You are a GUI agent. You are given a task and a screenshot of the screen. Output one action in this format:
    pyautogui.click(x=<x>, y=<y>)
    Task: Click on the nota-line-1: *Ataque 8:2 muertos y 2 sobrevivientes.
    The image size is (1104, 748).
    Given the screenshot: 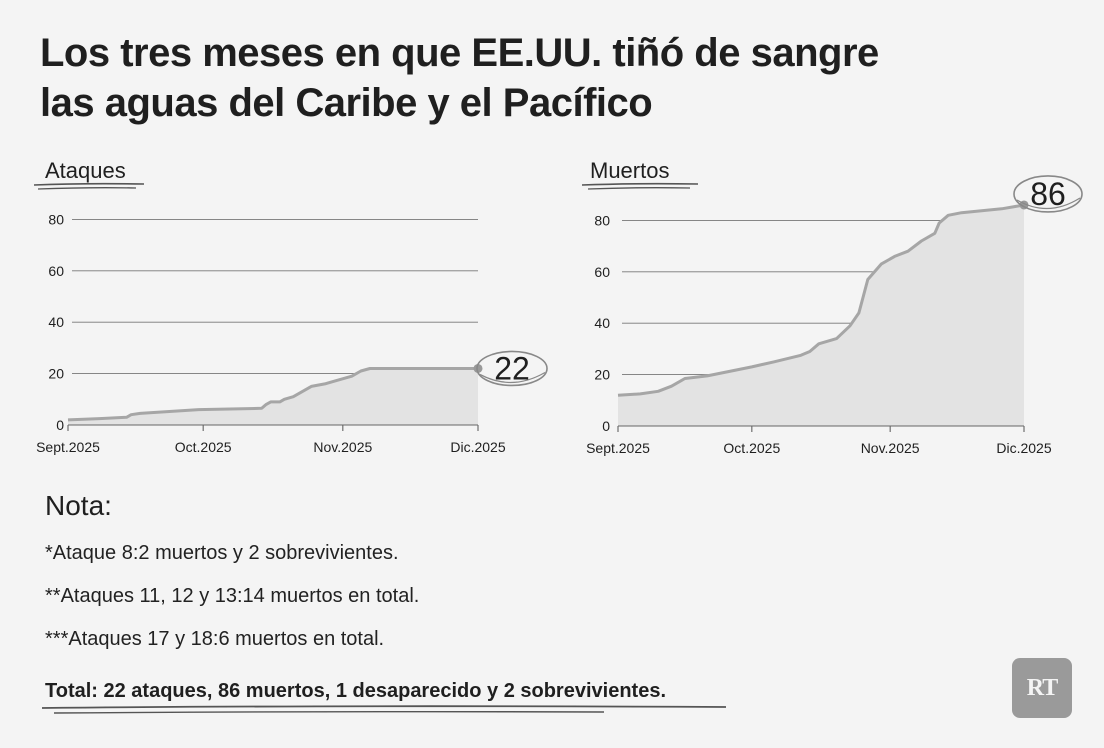 What is the action you would take?
    pyautogui.click(x=222, y=553)
    